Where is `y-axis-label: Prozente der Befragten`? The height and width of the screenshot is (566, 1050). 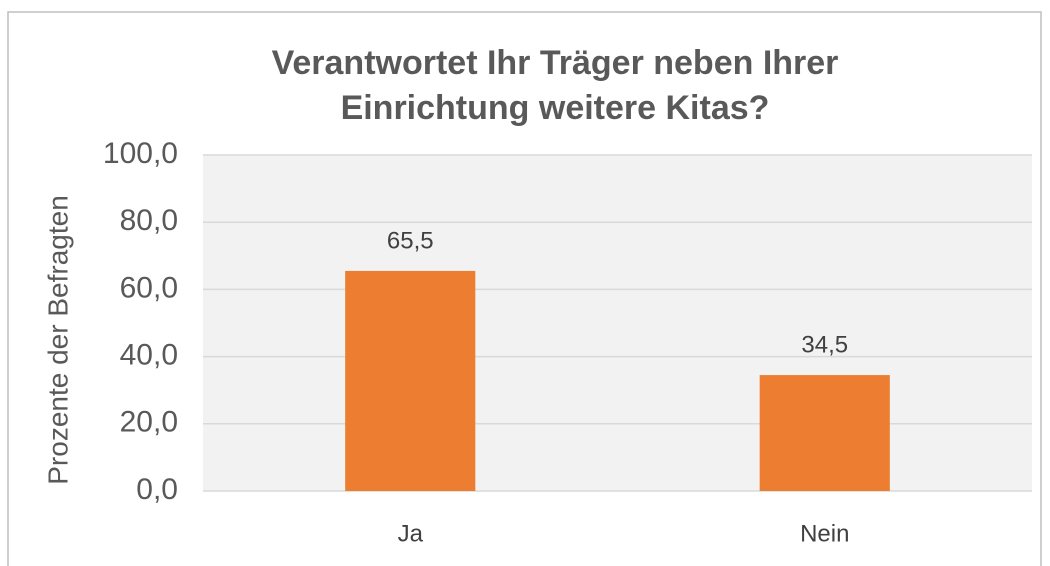
y-axis-label: Prozente der Befragten is located at coordinates (57, 340).